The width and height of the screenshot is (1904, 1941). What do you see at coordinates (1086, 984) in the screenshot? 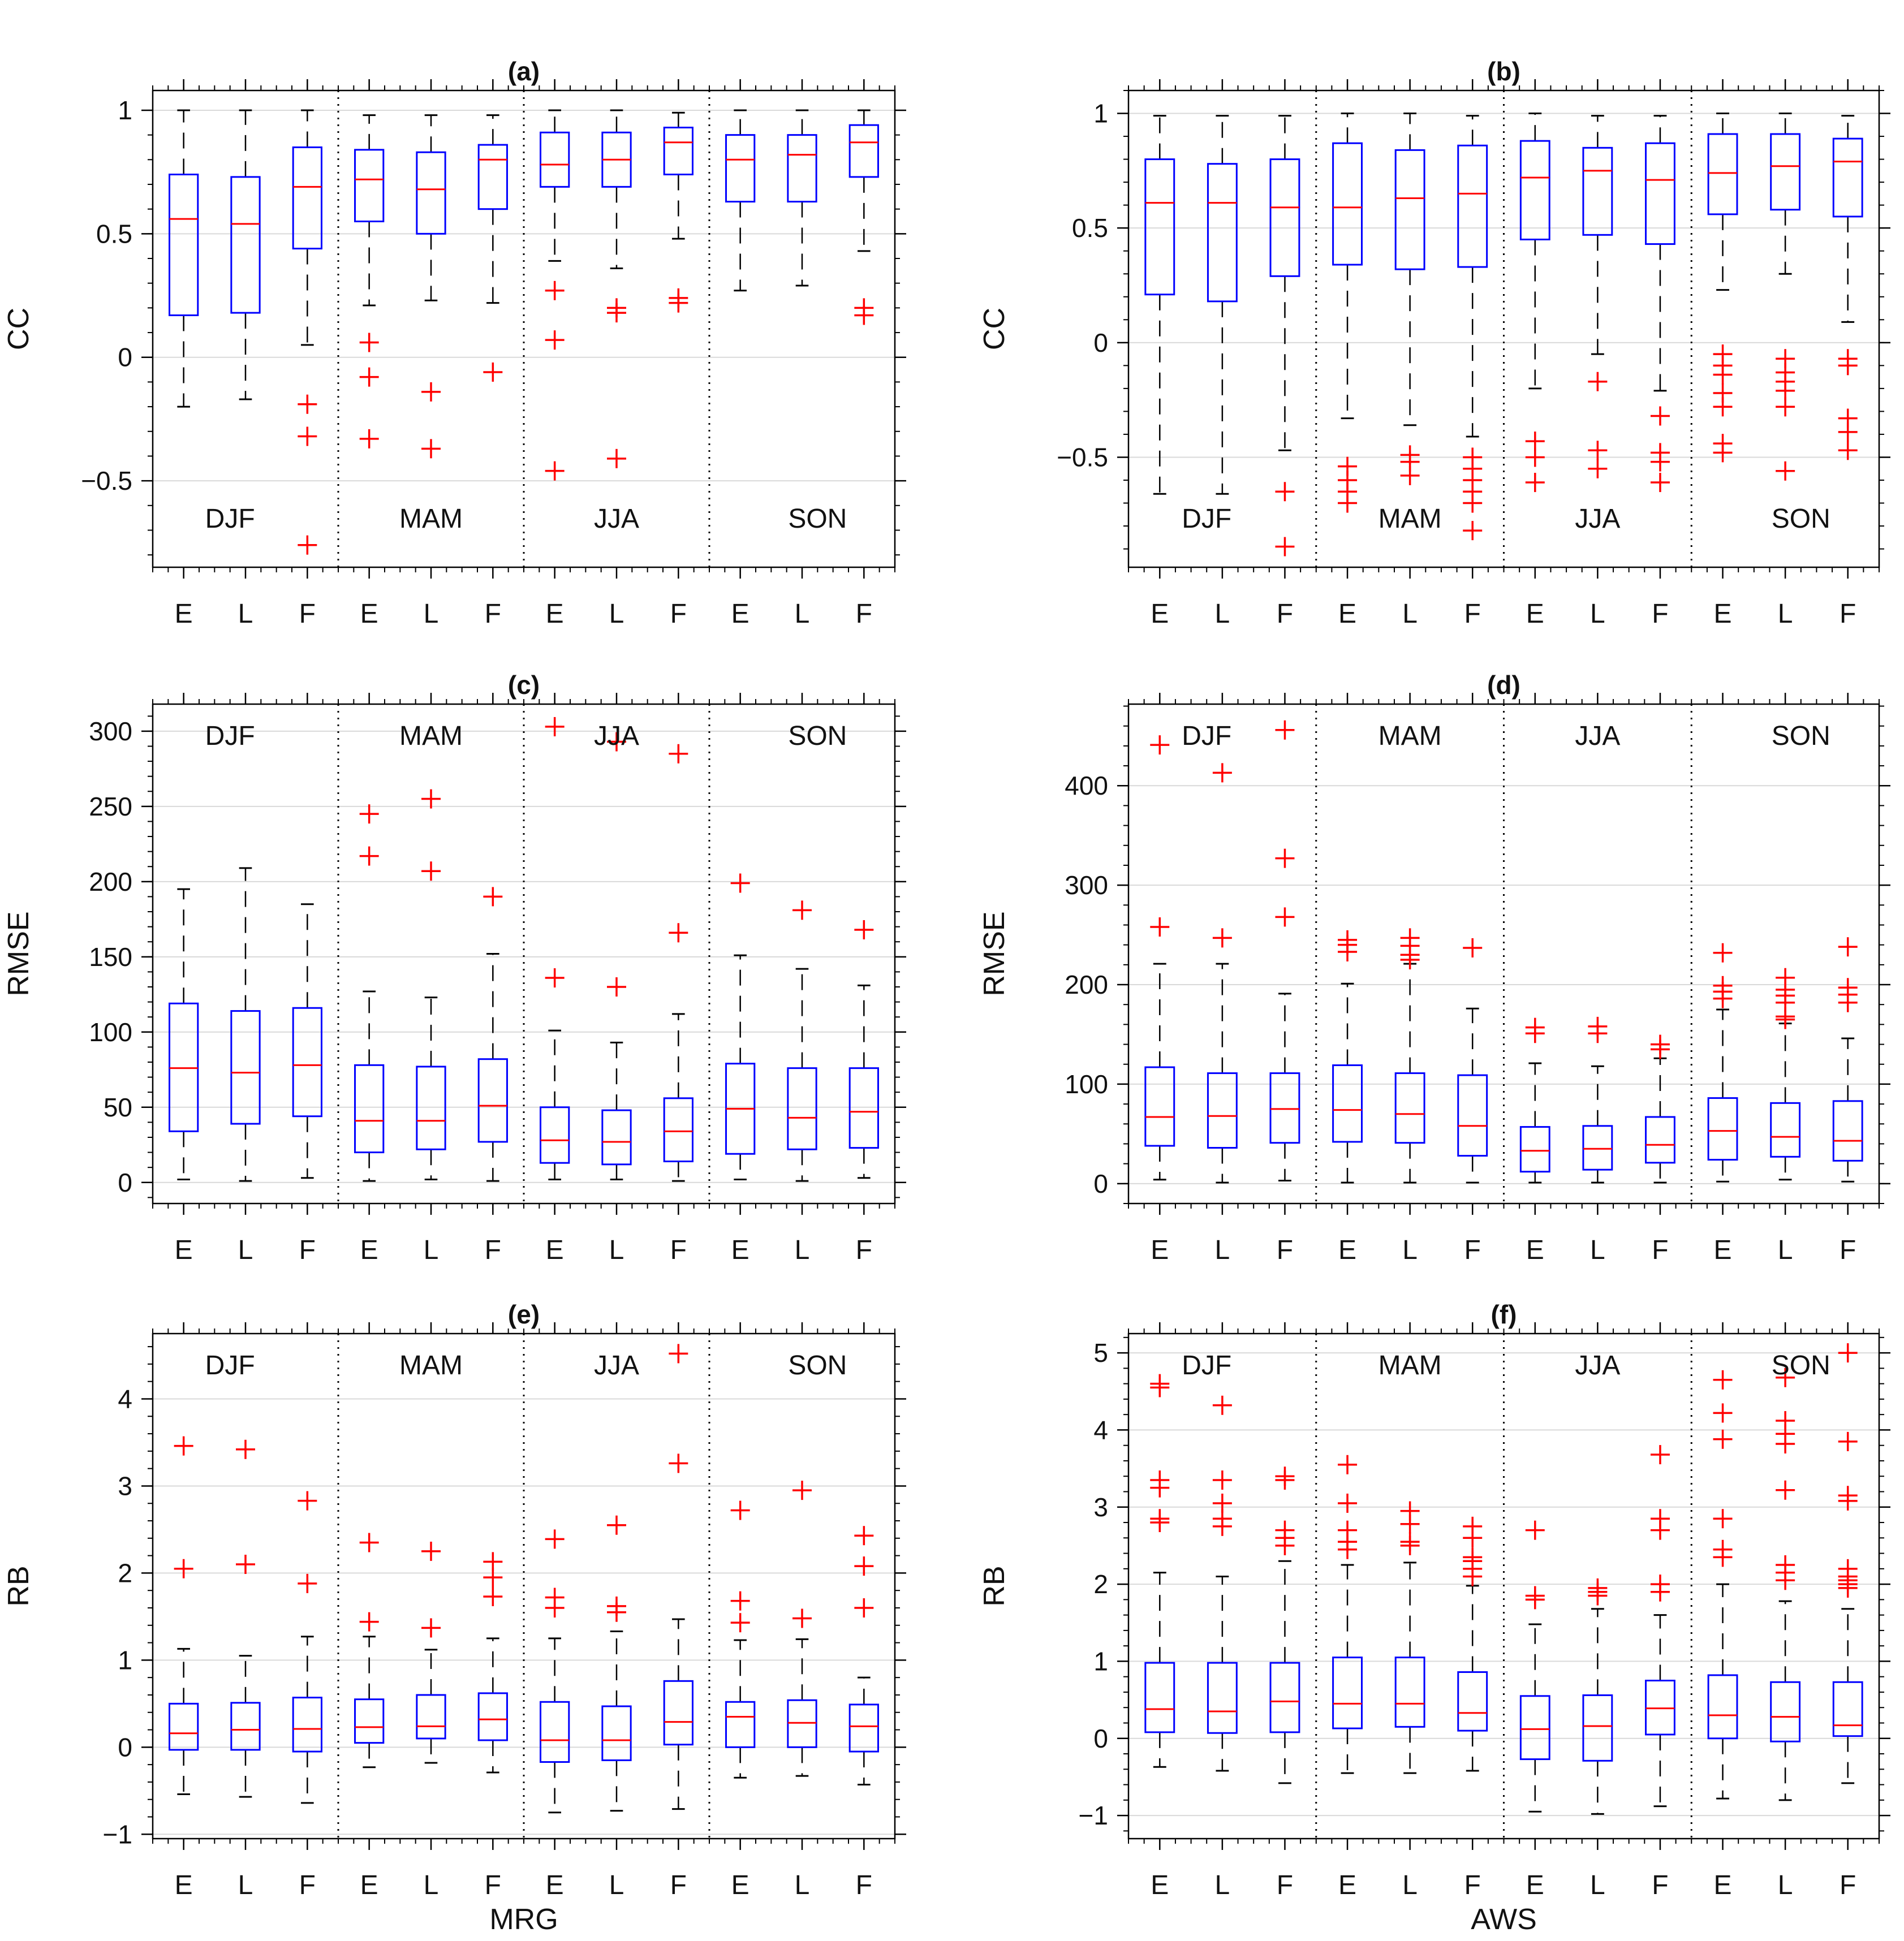
I see `y-tick-label: 200` at bounding box center [1086, 984].